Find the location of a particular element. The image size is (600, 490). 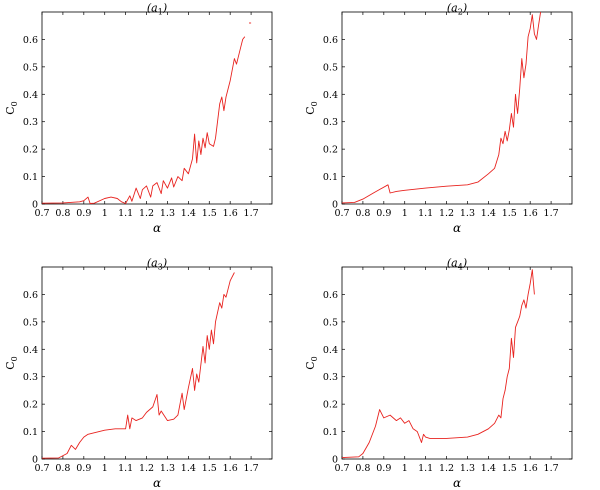

chart-title-sub: 3 is located at coordinates (160, 267).